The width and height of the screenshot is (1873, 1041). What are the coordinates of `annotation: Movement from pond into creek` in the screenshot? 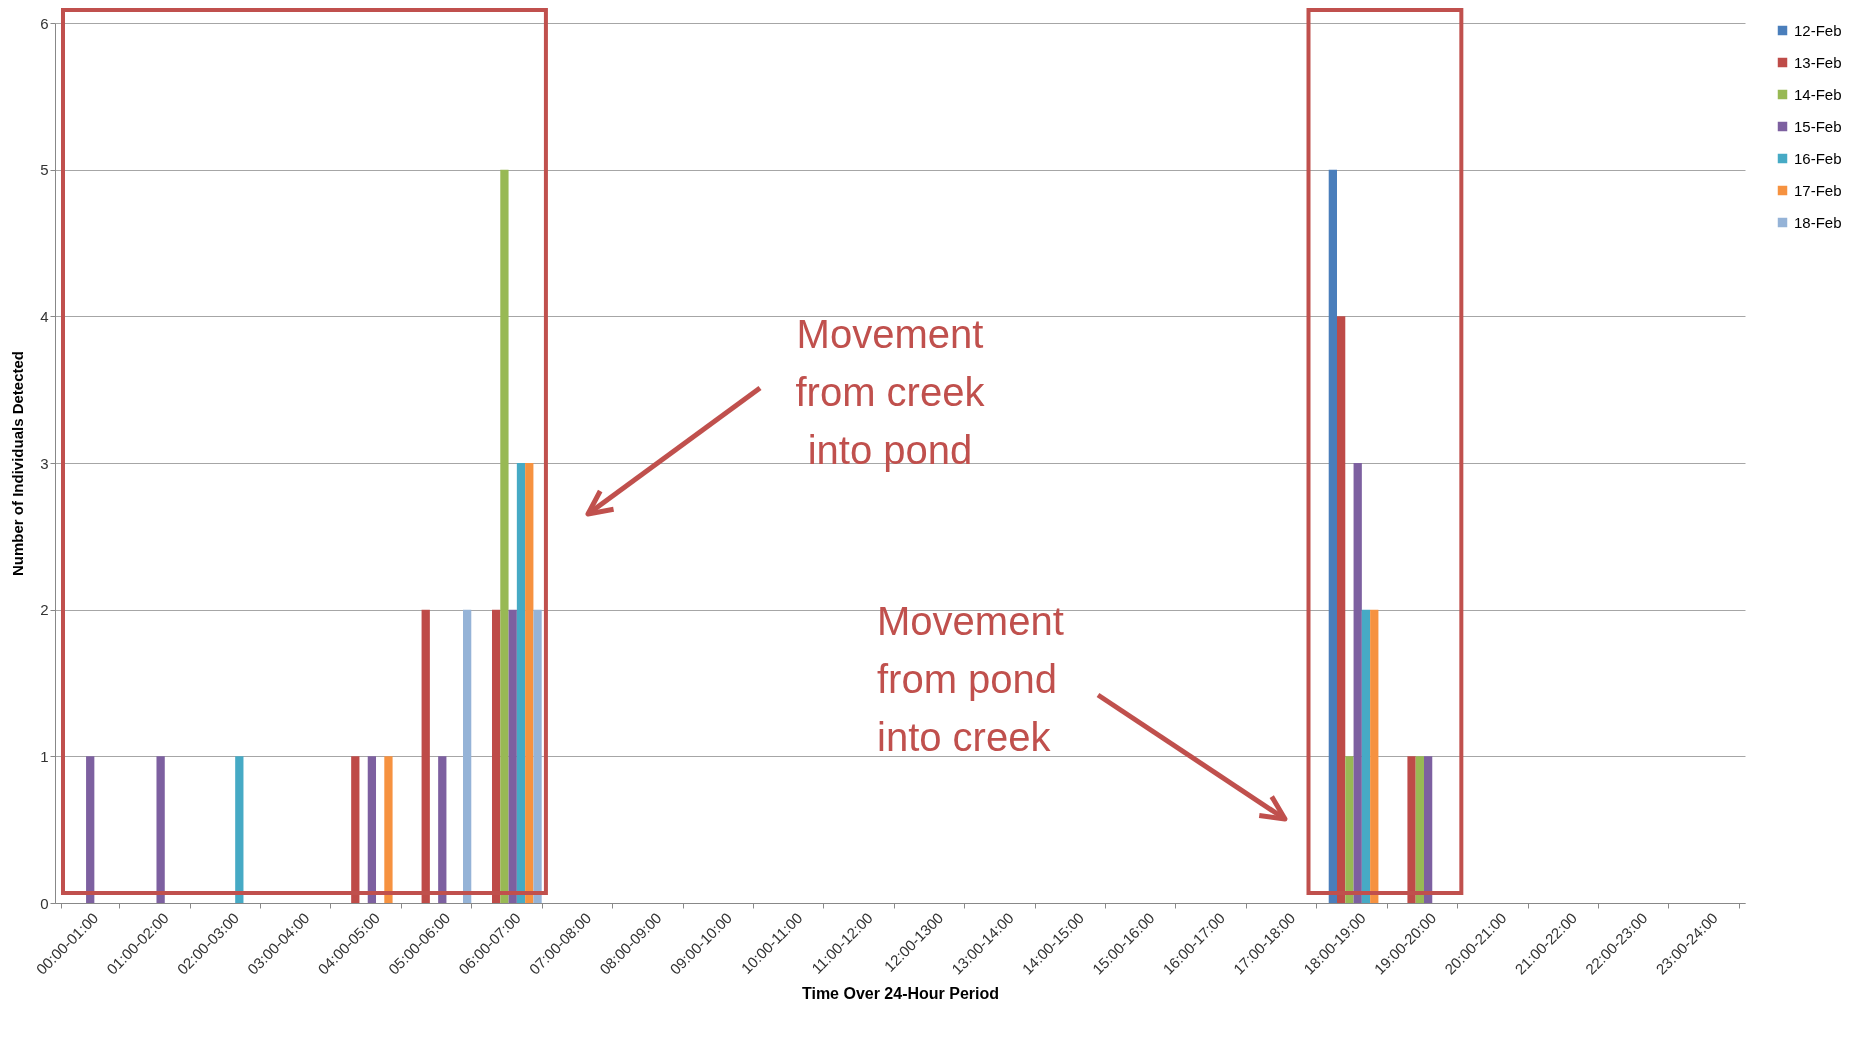 It's located at (970, 679).